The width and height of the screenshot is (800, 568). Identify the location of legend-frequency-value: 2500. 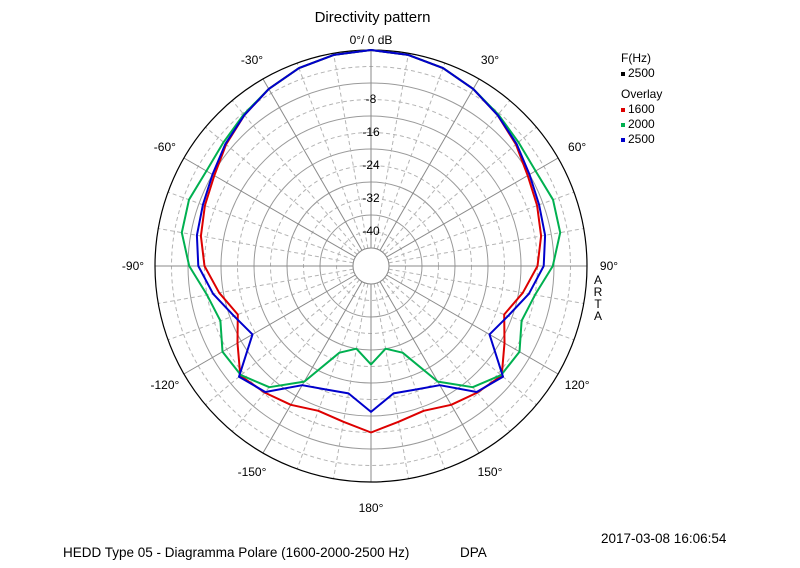
(641, 73).